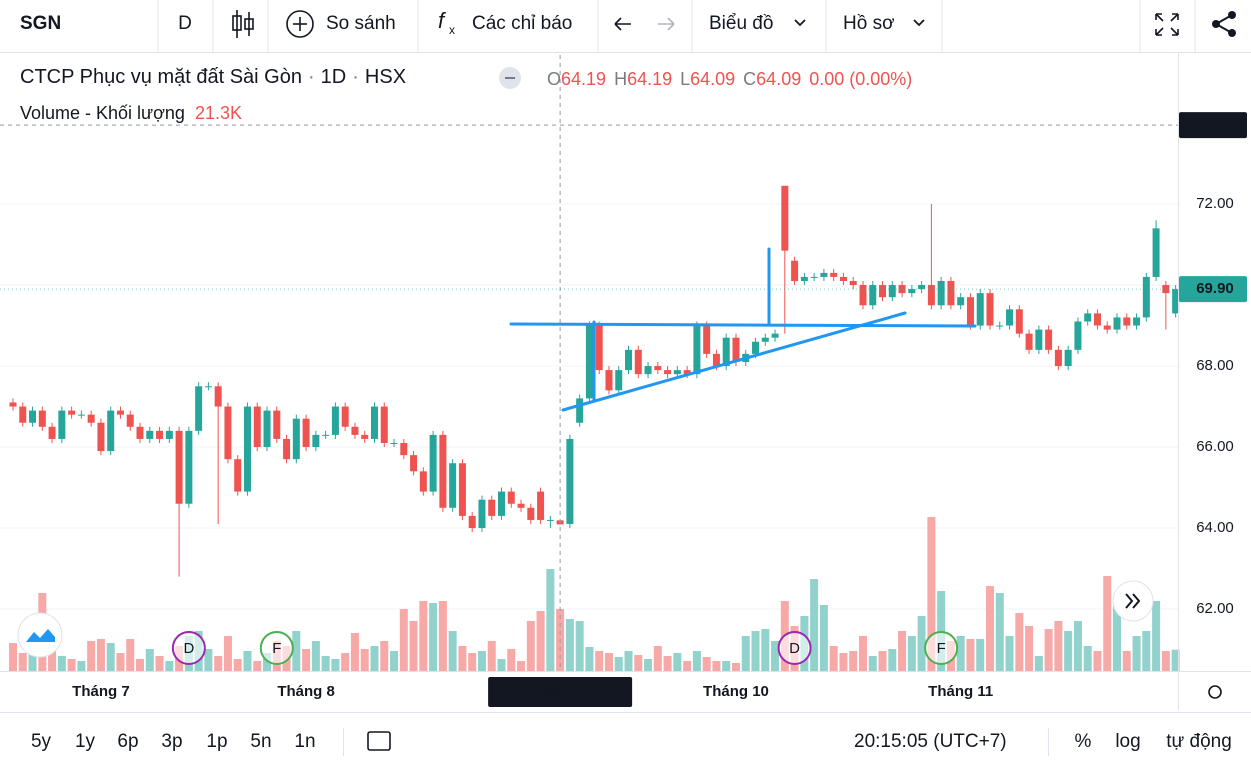 The image size is (1251, 769). What do you see at coordinates (1215, 692) in the screenshot?
I see `settings-icon` at bounding box center [1215, 692].